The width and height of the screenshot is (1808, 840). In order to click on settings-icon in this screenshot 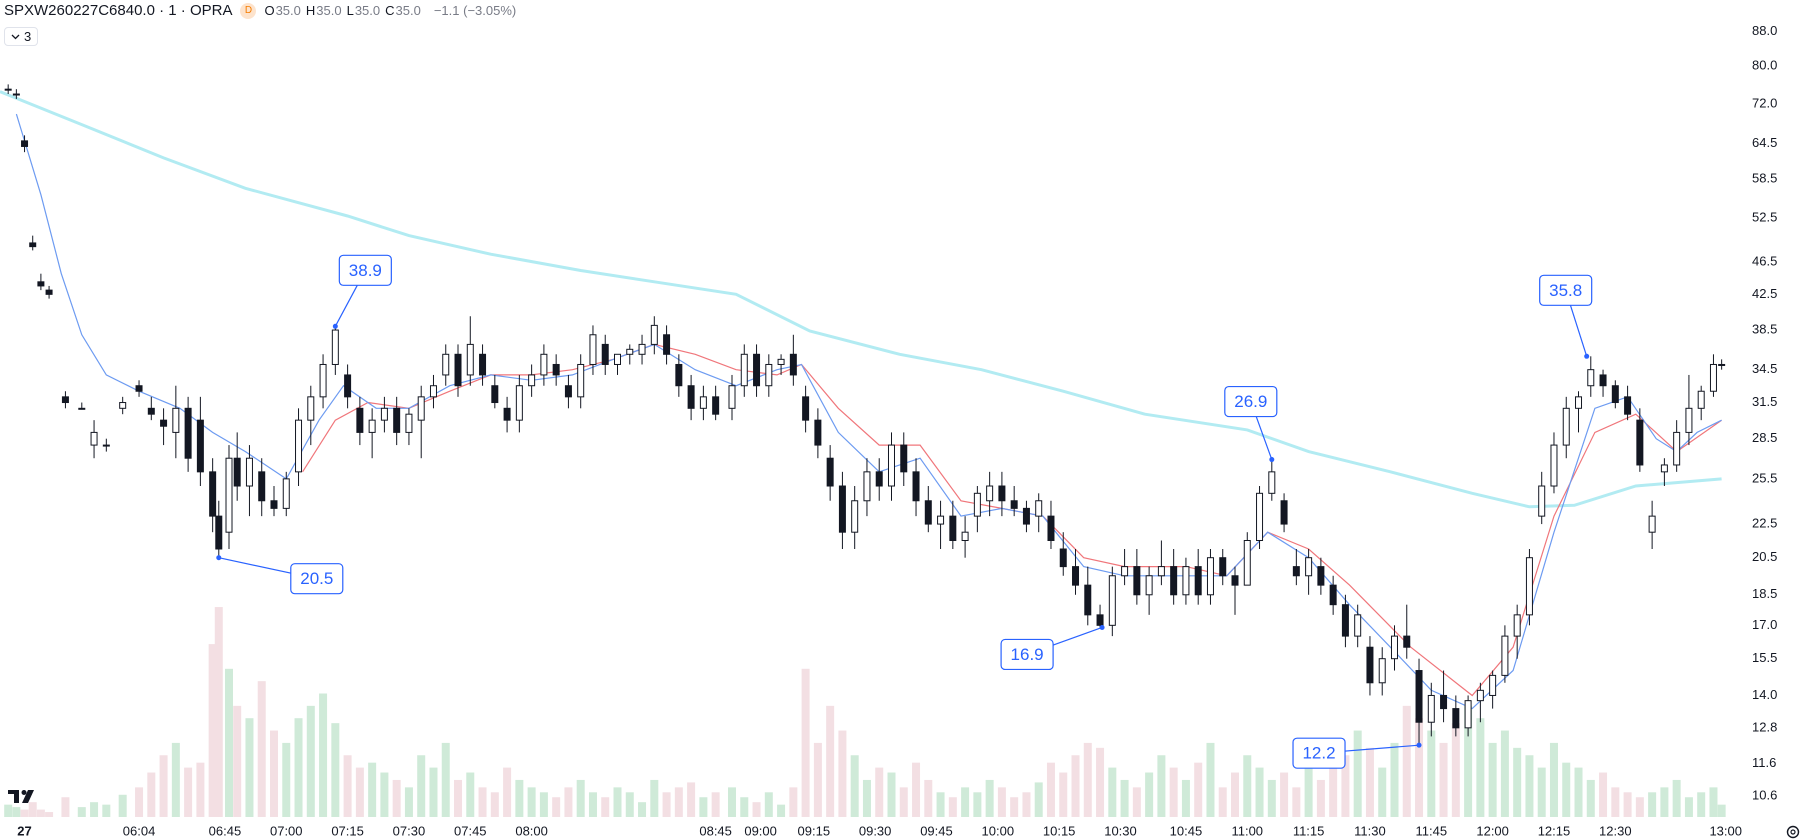, I will do `click(1793, 832)`.